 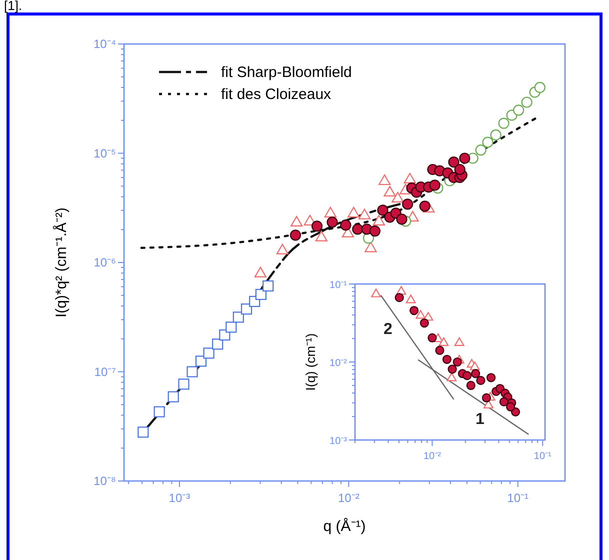 What do you see at coordinates (105, 263) in the screenshot?
I see `y-tick-label: 10⁻⁶` at bounding box center [105, 263].